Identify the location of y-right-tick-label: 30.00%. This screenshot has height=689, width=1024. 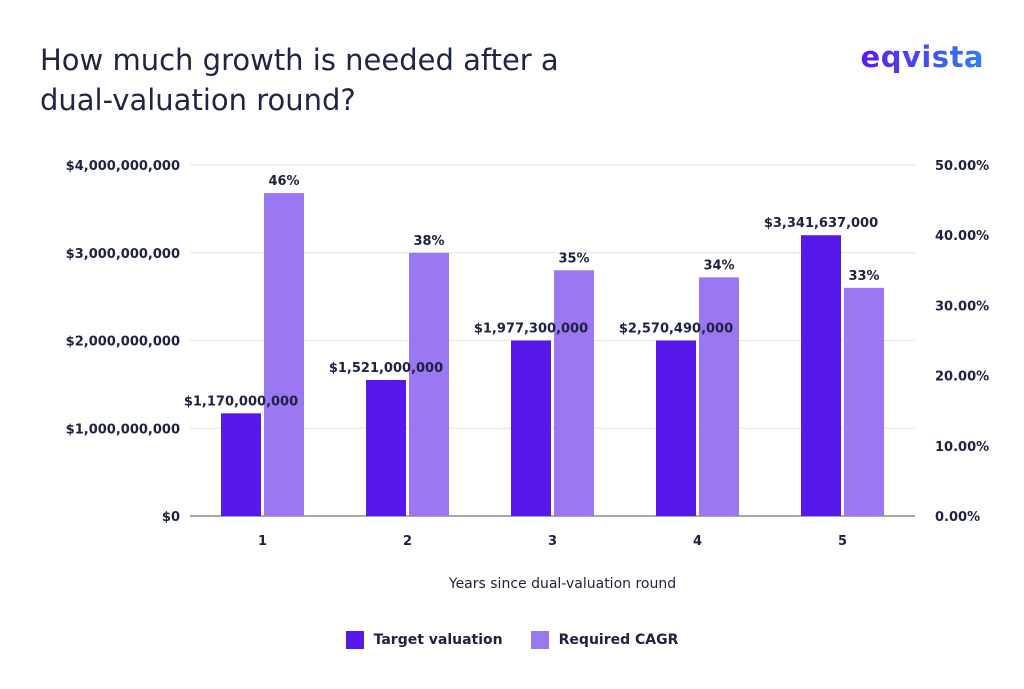
(962, 306).